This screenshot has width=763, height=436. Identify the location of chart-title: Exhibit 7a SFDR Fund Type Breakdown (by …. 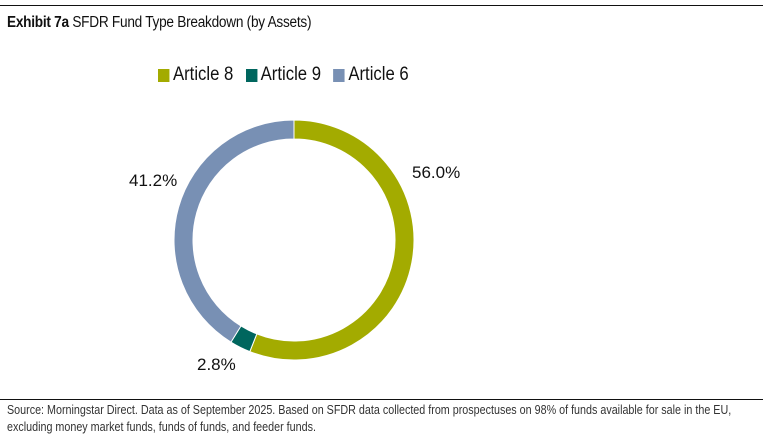
(159, 22).